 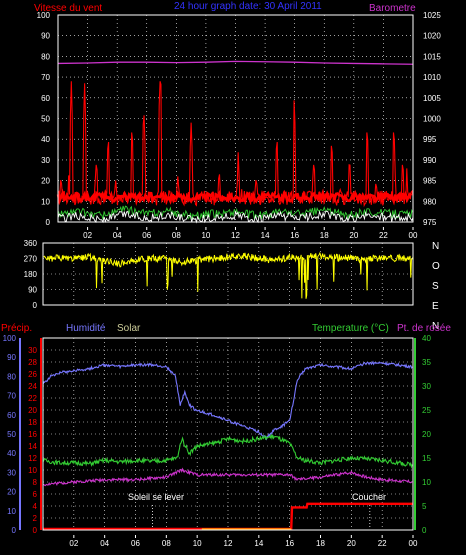 What do you see at coordinates (32, 290) in the screenshot?
I see `direction-ytick-1: 90` at bounding box center [32, 290].